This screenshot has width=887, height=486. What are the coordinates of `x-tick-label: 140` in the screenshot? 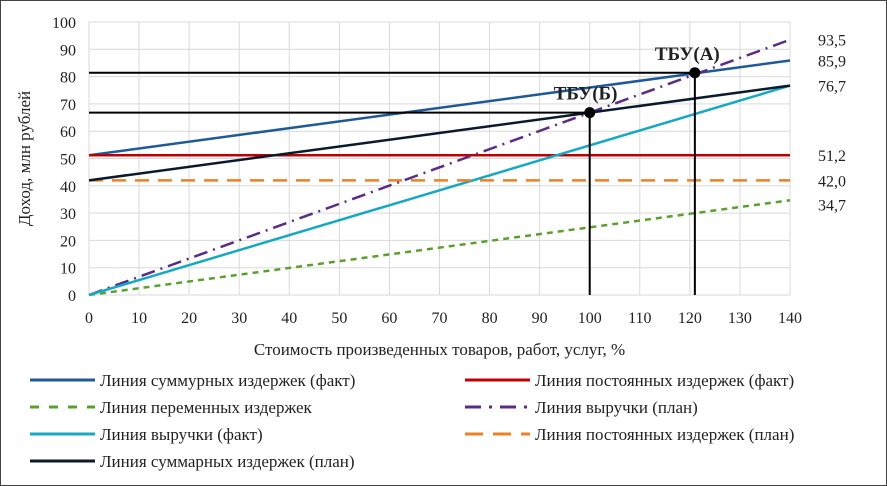 It's located at (790, 318).